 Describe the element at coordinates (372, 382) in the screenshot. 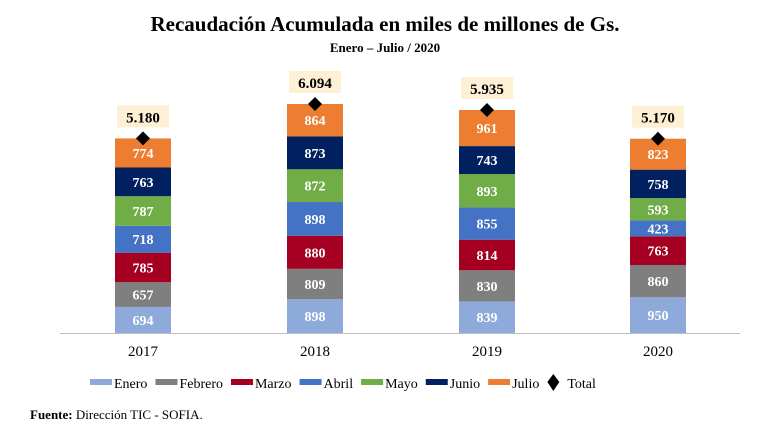

I see `legend-swatch-mayo` at that location.